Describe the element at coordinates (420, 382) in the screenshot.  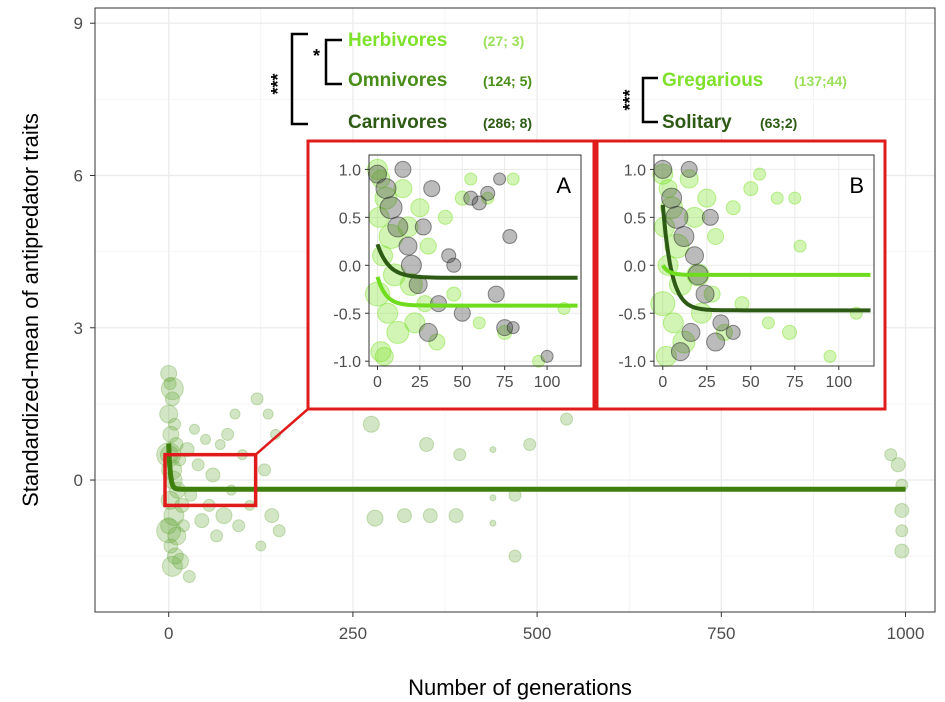
I see `inset-x-tick-label: 25` at that location.